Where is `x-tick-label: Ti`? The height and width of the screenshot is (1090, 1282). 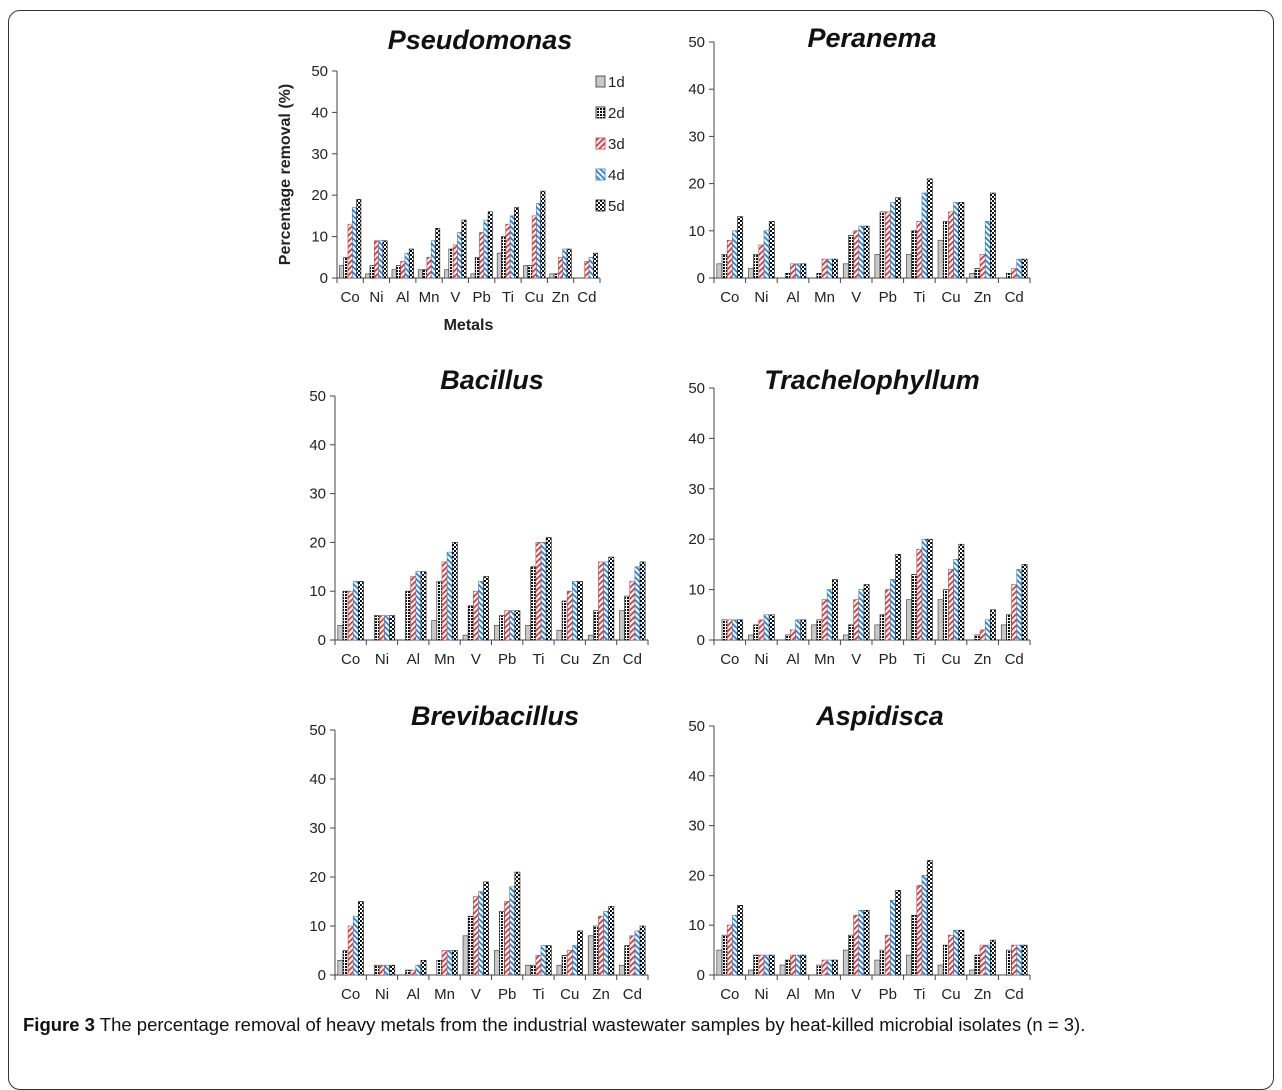
x-tick-label: Ti is located at coordinates (919, 994).